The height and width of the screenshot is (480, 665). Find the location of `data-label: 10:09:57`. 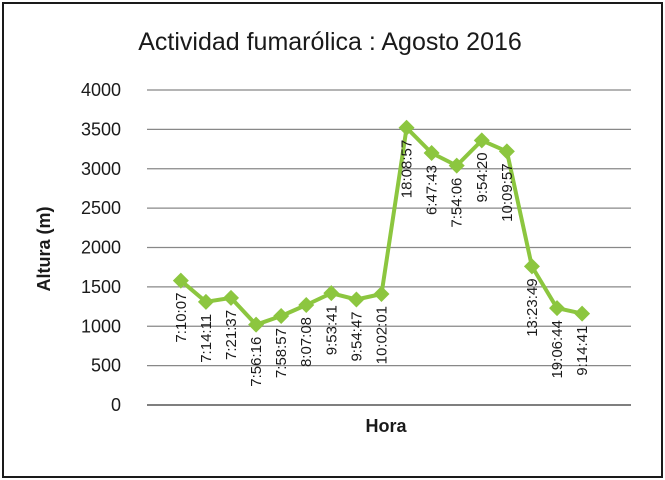

data-label: 10:09:57 is located at coordinates (507, 192).